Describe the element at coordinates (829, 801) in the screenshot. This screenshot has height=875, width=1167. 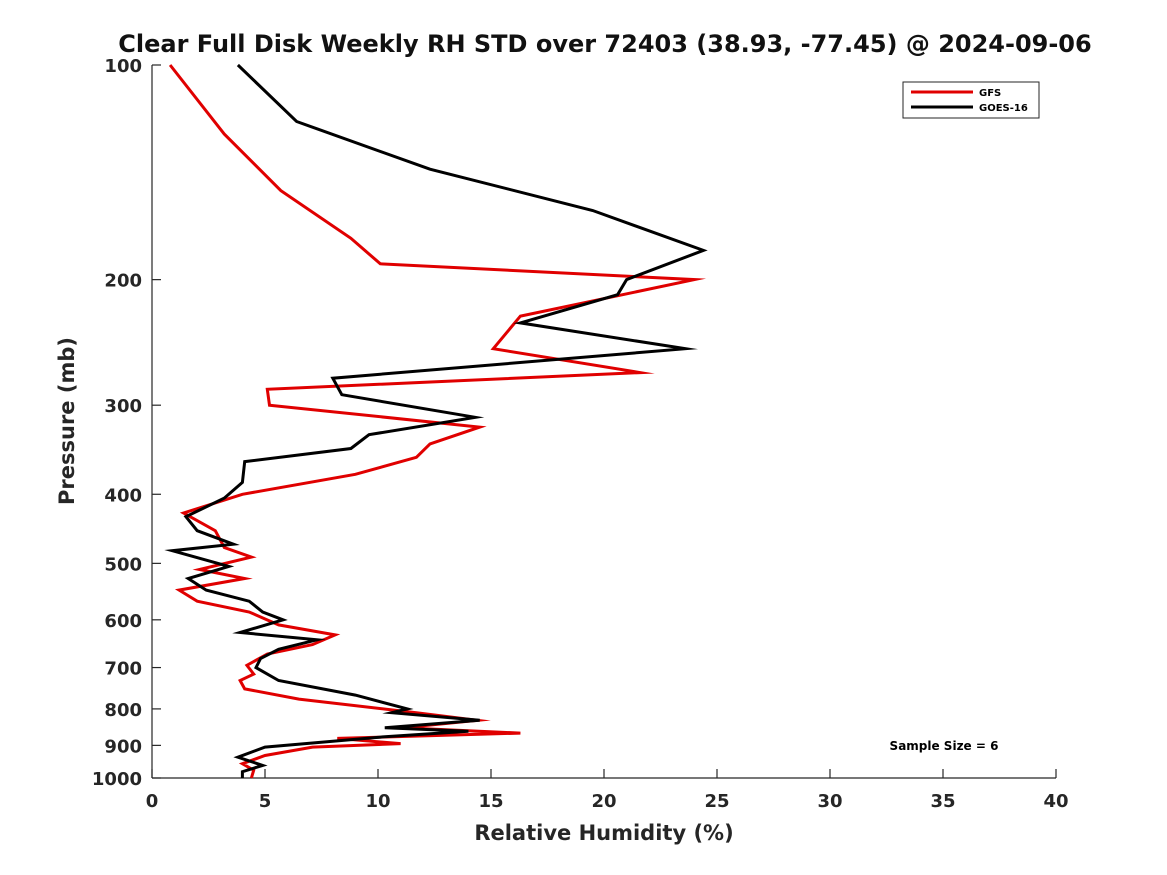
I see `x-tick-label: 30` at that location.